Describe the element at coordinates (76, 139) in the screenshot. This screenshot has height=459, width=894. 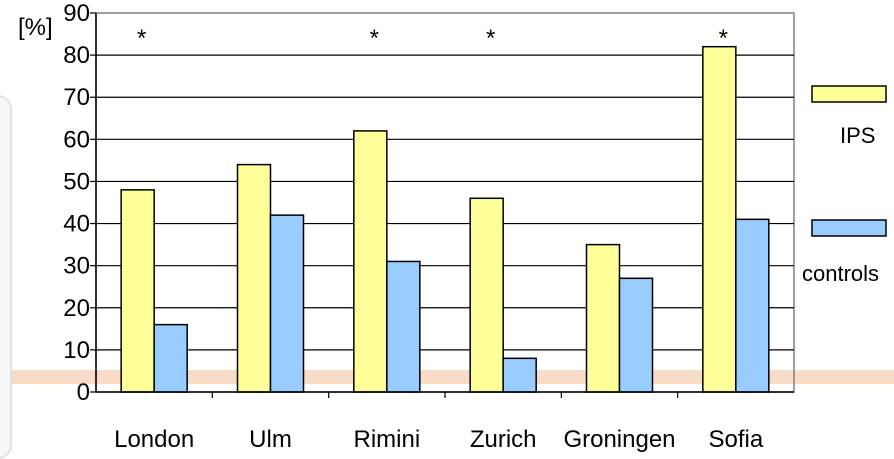
I see `y-tick-label: 60` at that location.